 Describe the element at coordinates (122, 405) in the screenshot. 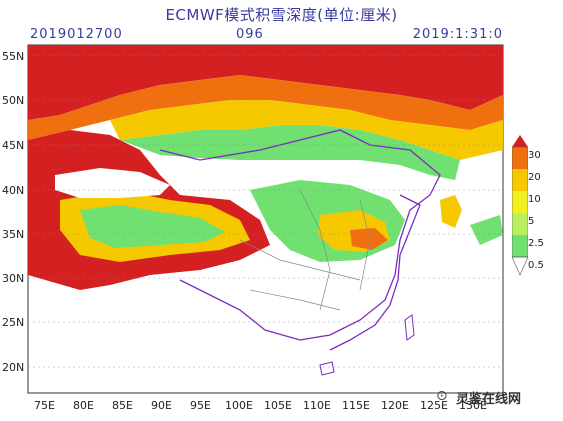

I see `lon-label: 85E` at that location.